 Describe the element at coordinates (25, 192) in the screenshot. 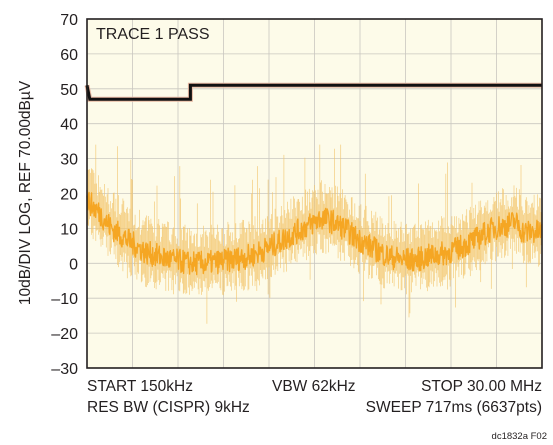

I see `y-axis-label: 10dB/DIV LOG, REF 70.00dBµV` at that location.